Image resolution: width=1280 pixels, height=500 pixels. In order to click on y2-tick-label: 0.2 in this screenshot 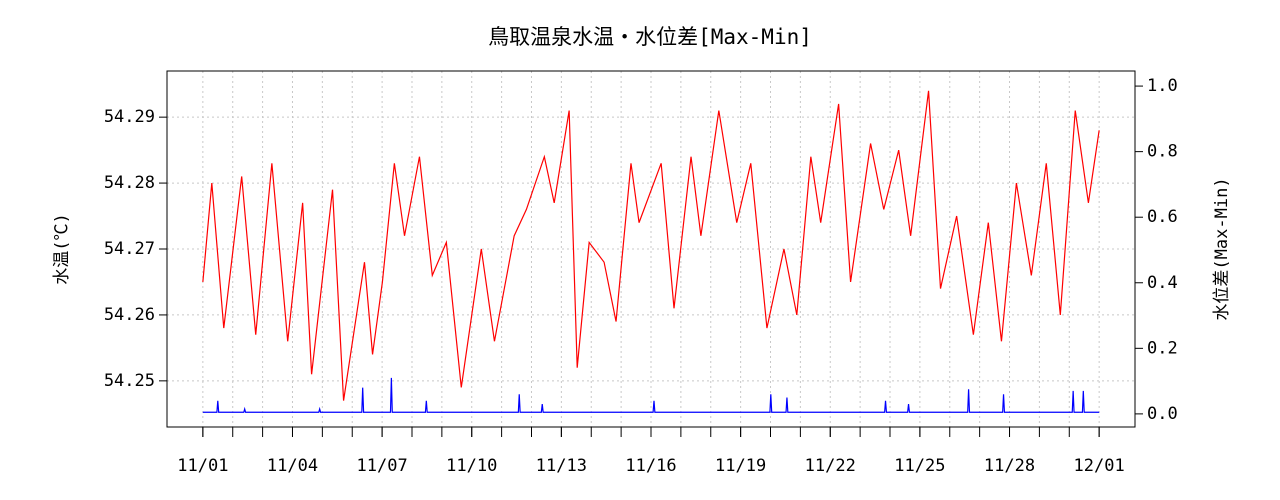, I will do `click(1162, 348)`.